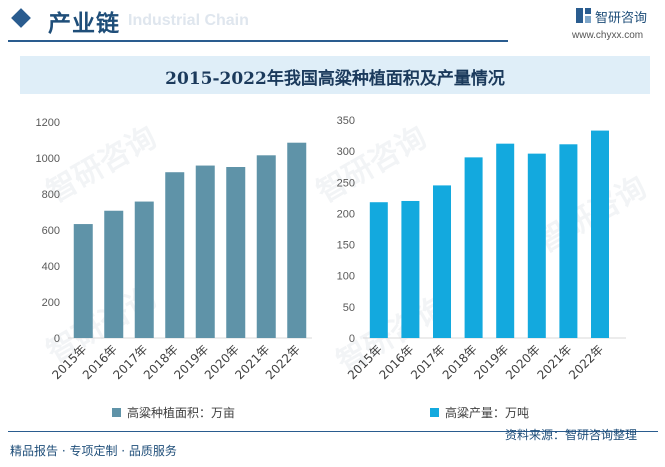 This screenshot has height=467, width=665. What do you see at coordinates (428, 362) in the screenshot?
I see `x-tick-label: 2017年` at bounding box center [428, 362].